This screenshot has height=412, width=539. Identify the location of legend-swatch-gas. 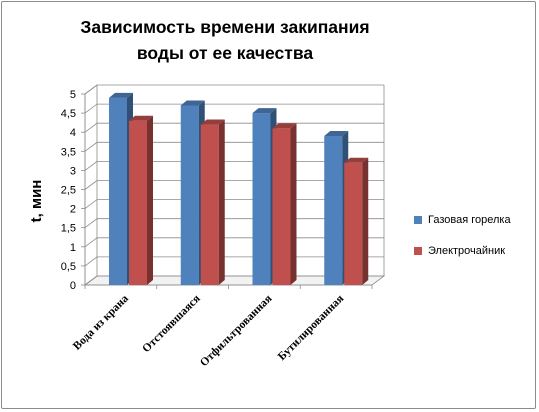
(418, 220).